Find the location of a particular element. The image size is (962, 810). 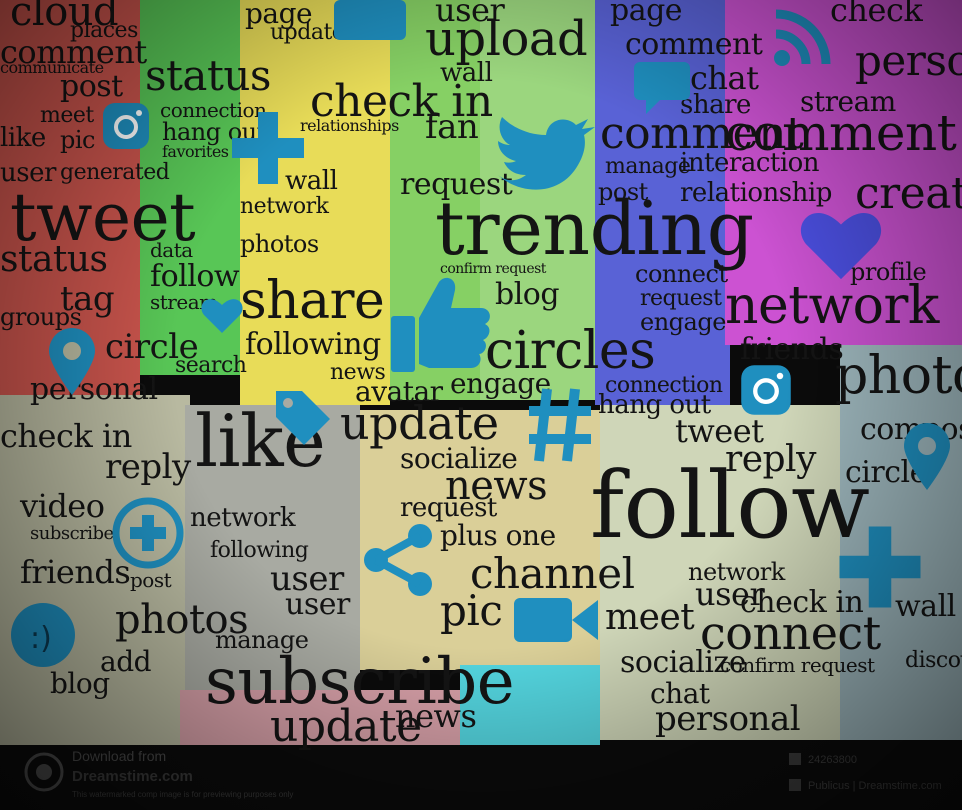

plus-circle-icon is located at coordinates (148, 533).